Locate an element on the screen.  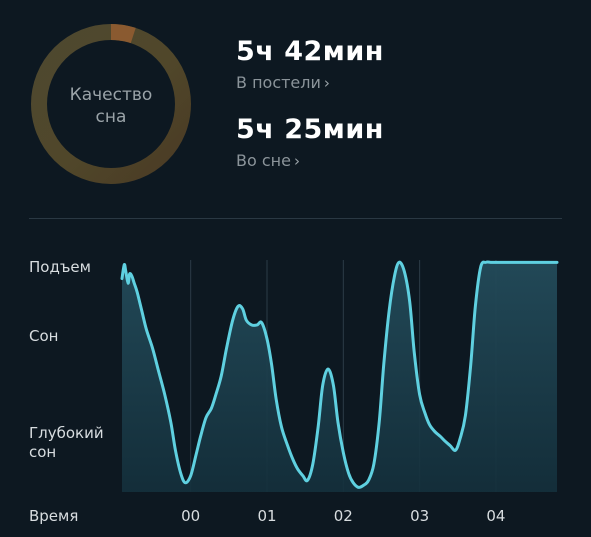
y-label-wake: Подъем is located at coordinates (60, 267).